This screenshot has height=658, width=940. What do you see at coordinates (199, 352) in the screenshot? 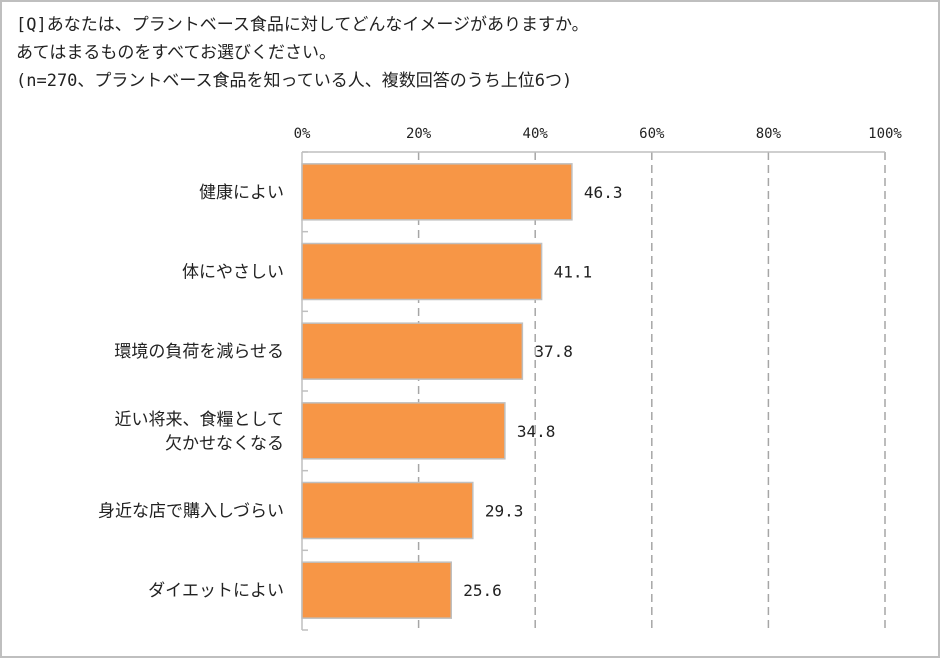
I see `category-label: 環境の負荷を減らせる` at bounding box center [199, 352].